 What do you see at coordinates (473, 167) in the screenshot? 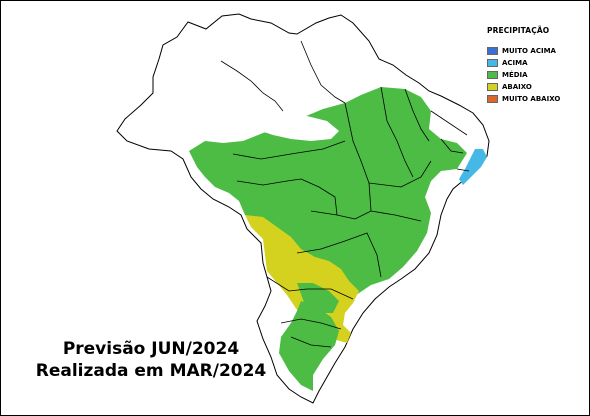
I see `region-acima` at bounding box center [473, 167].